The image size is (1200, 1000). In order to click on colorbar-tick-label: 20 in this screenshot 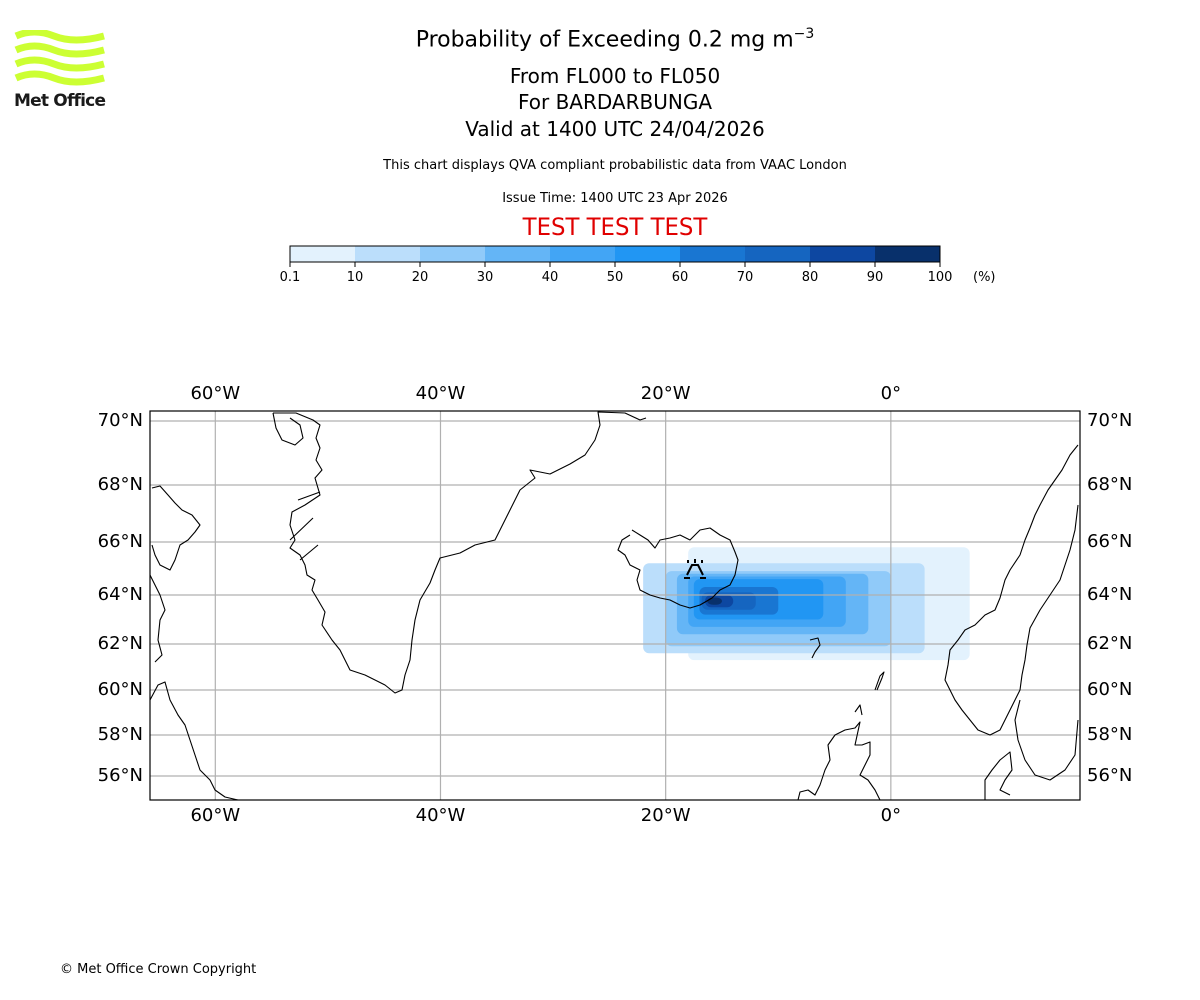, I will do `click(420, 277)`.